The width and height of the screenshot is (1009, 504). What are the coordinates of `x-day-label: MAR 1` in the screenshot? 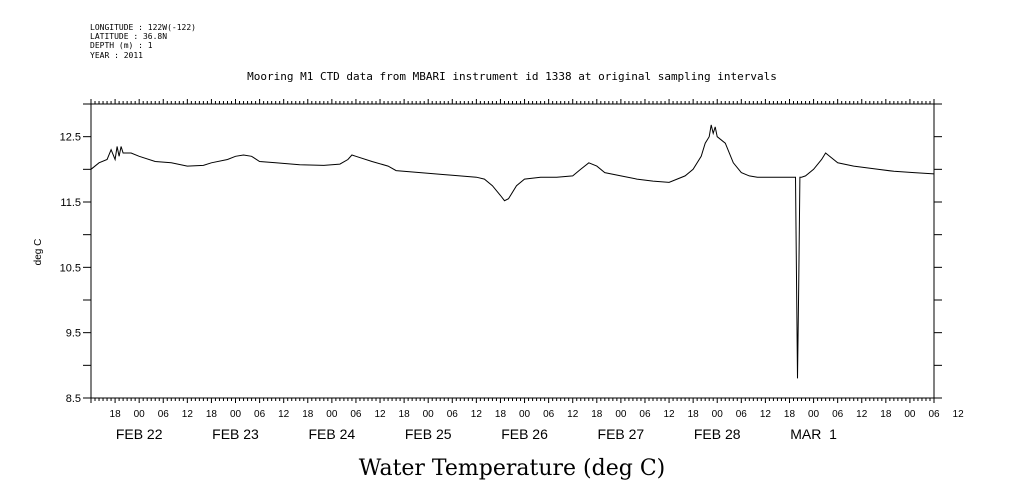 It's located at (813, 434).